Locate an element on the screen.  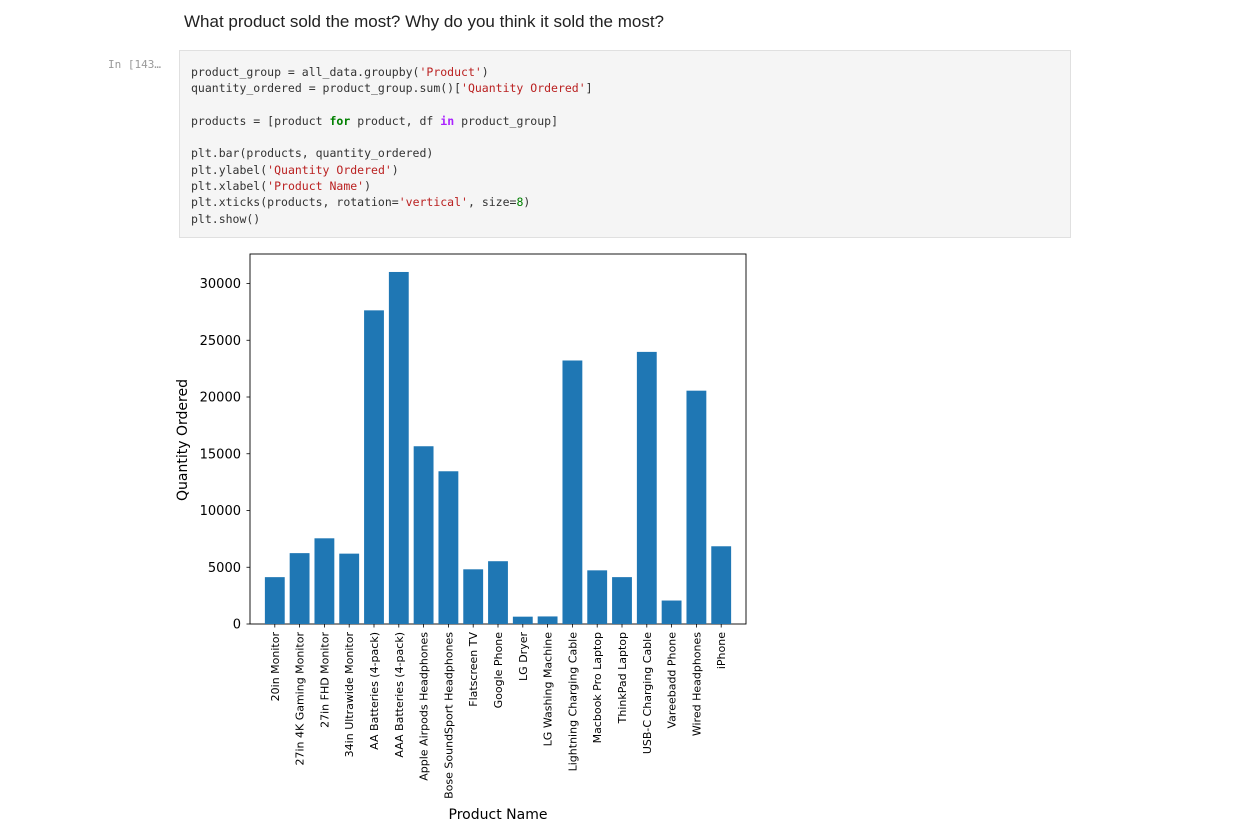
y-tick-label: 30000 is located at coordinates (220, 284).